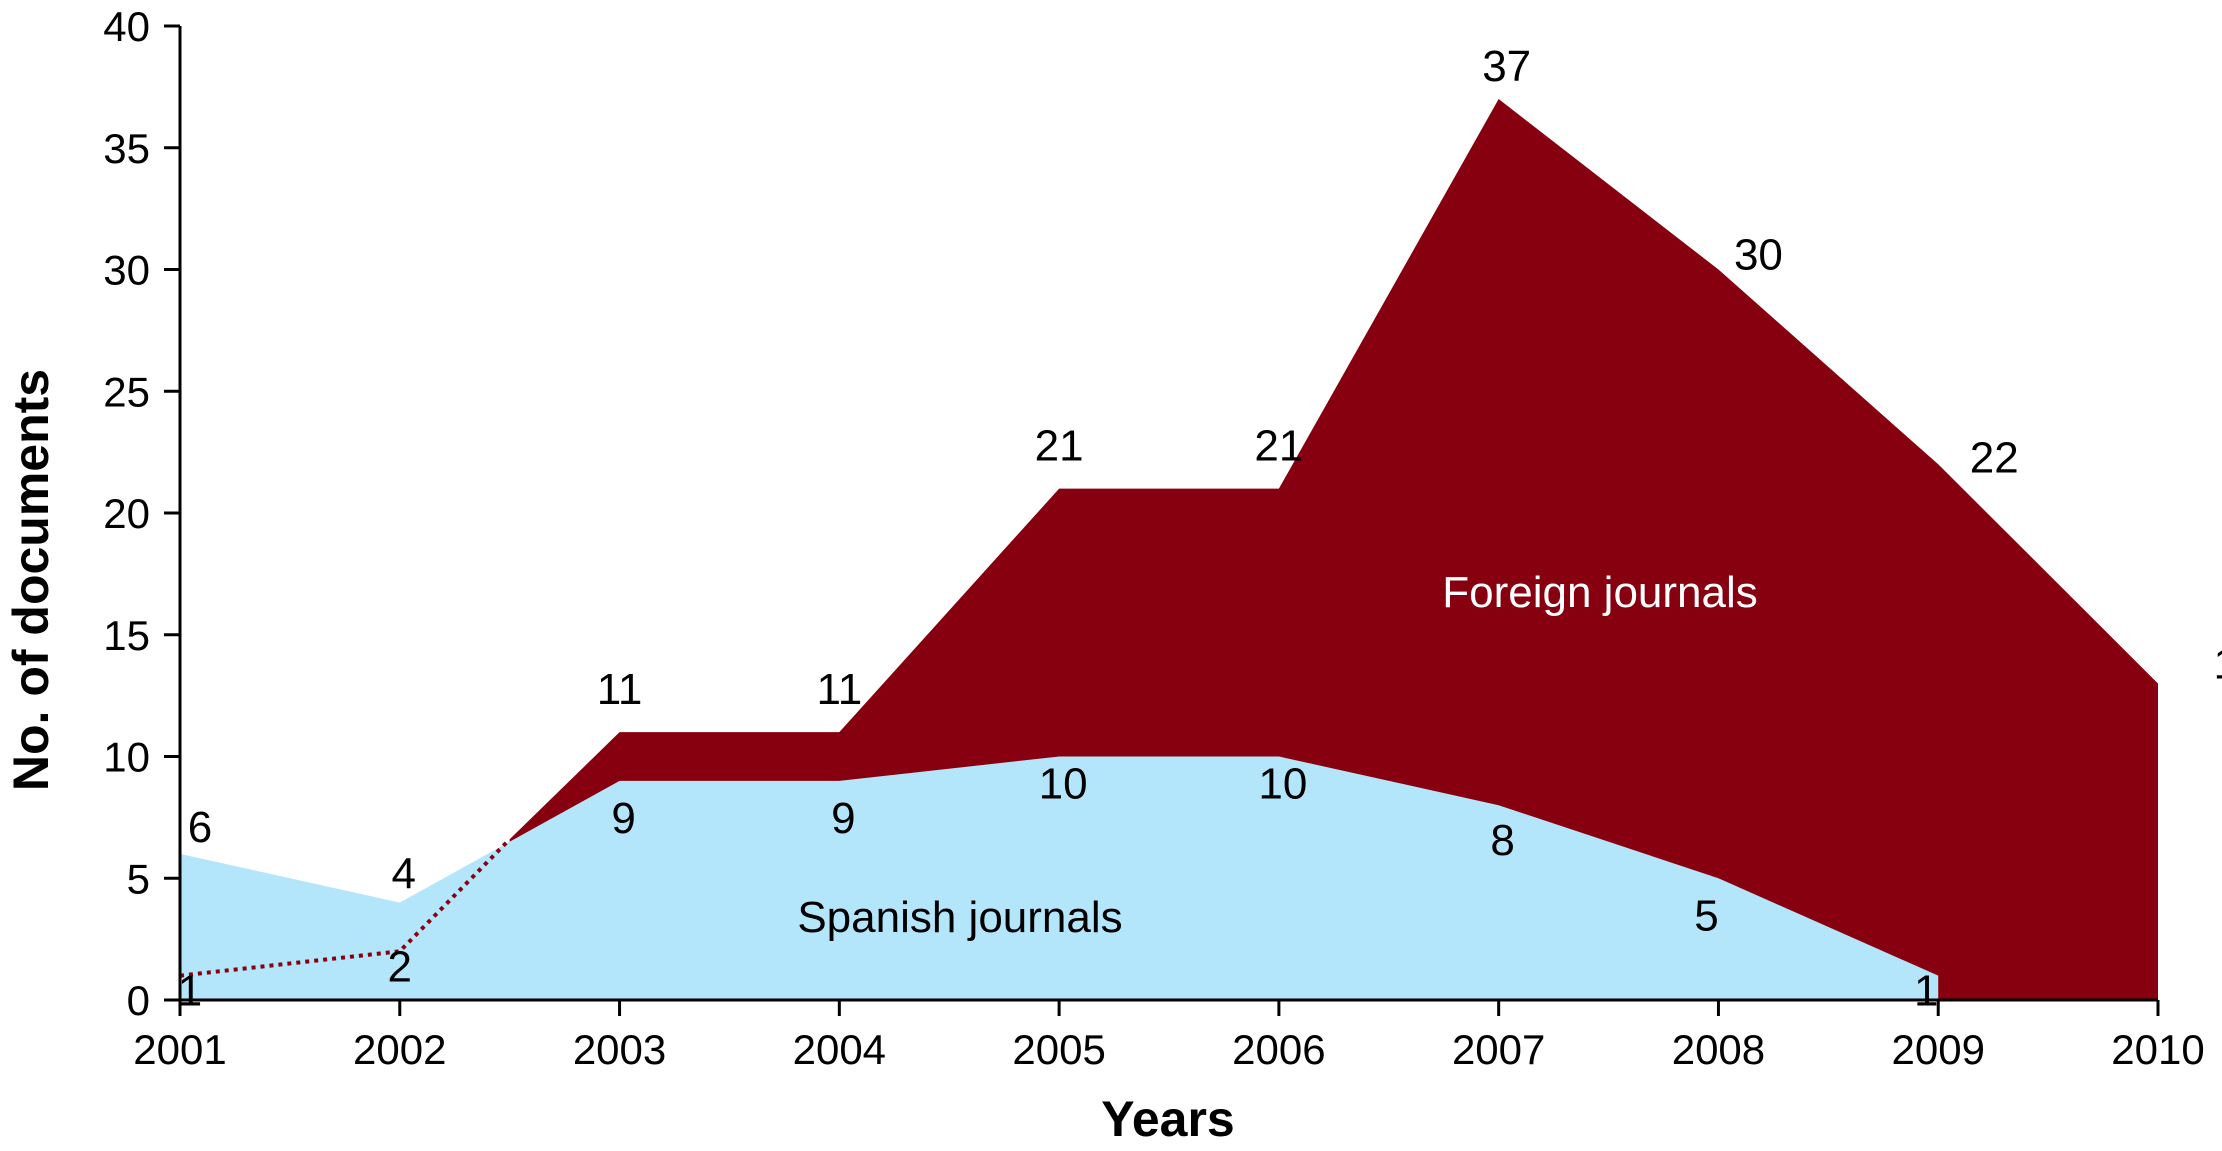 The width and height of the screenshot is (2222, 1151). Describe the element at coordinates (200, 827) in the screenshot. I see `data-label-spanish: 6` at that location.